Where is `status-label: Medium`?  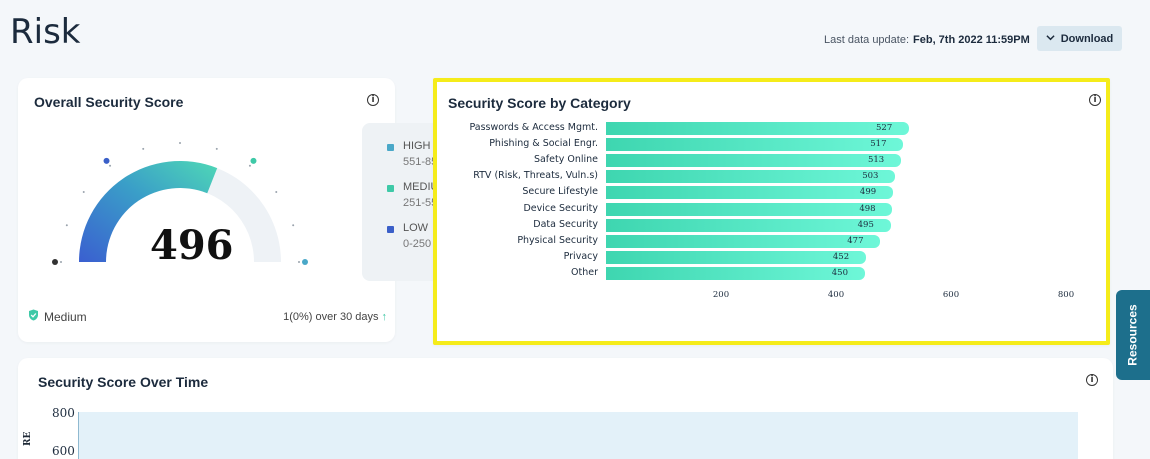
status-label: Medium is located at coordinates (65, 316).